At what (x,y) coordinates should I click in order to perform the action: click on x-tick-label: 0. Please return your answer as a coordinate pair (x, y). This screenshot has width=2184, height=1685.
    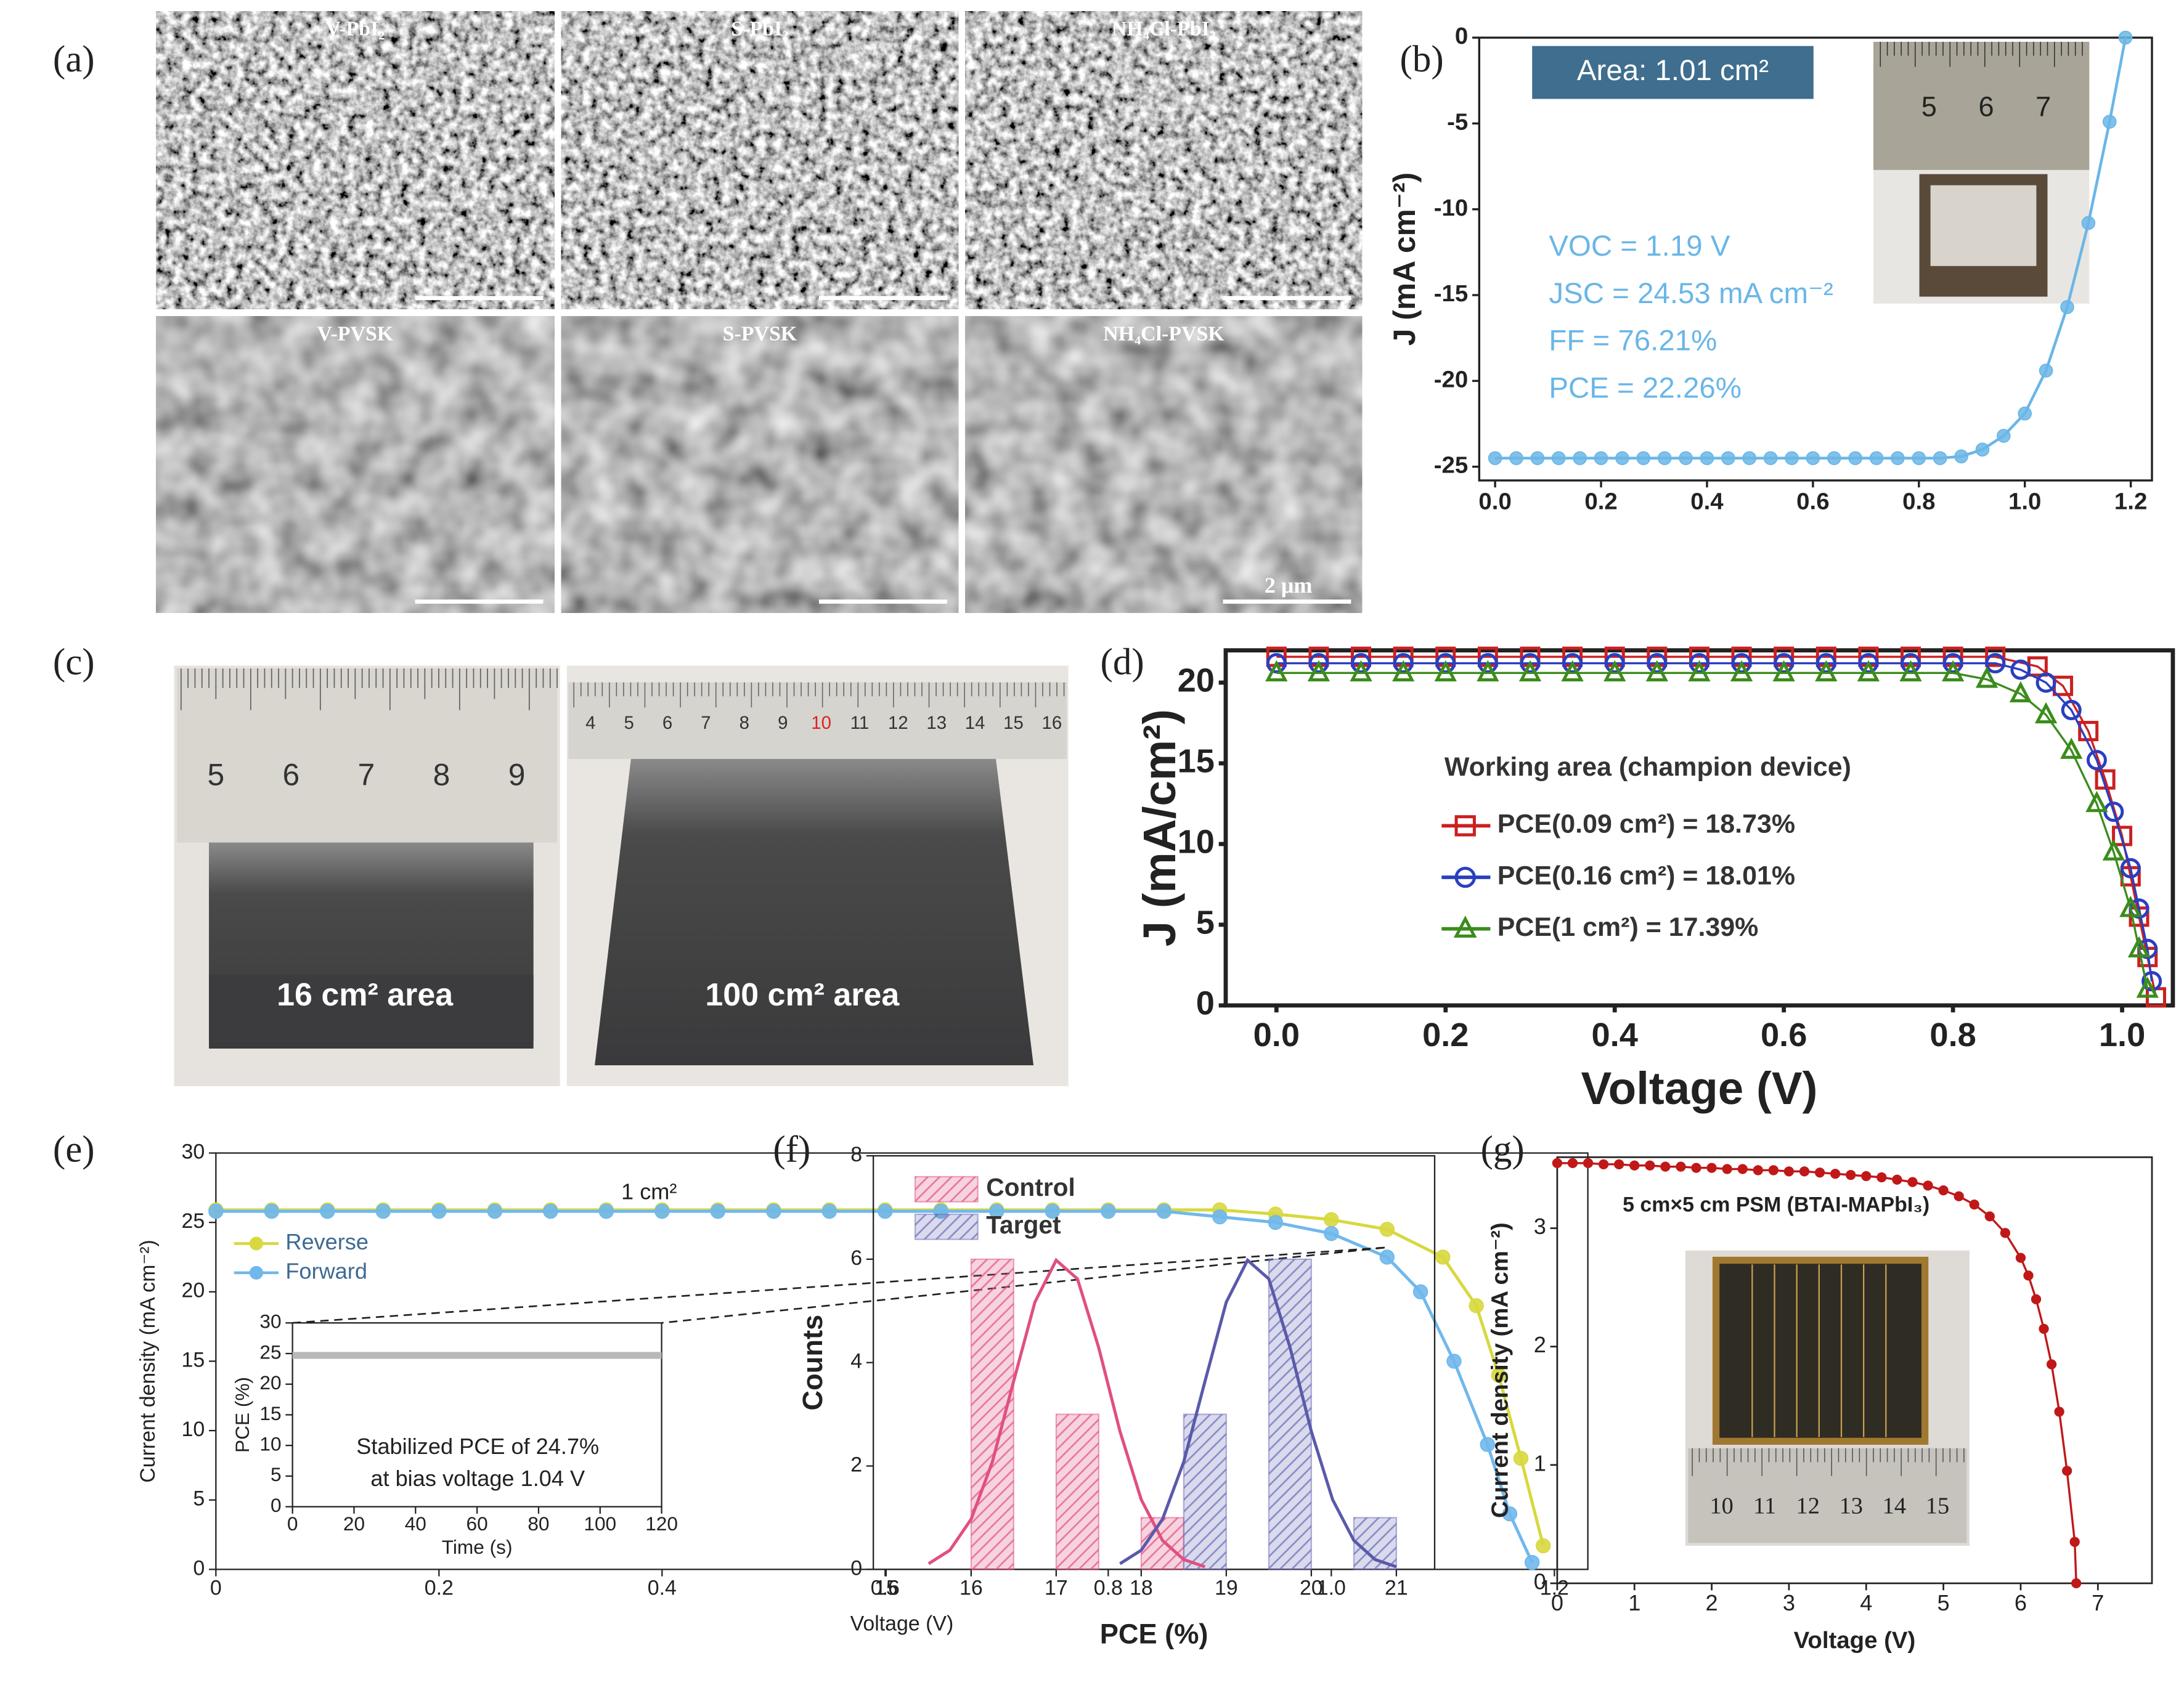
    Looking at the image, I should click on (216, 1587).